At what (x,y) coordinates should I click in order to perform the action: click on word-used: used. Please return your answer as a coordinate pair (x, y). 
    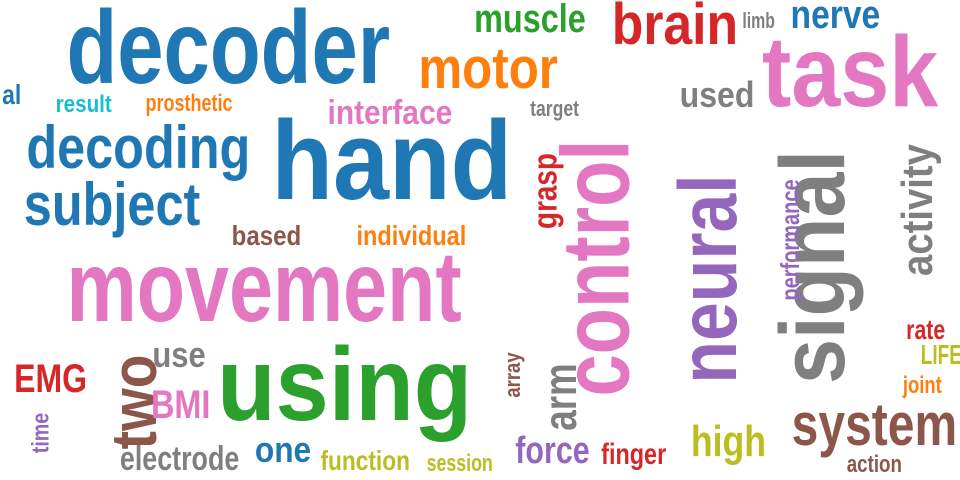
    Looking at the image, I should click on (717, 94).